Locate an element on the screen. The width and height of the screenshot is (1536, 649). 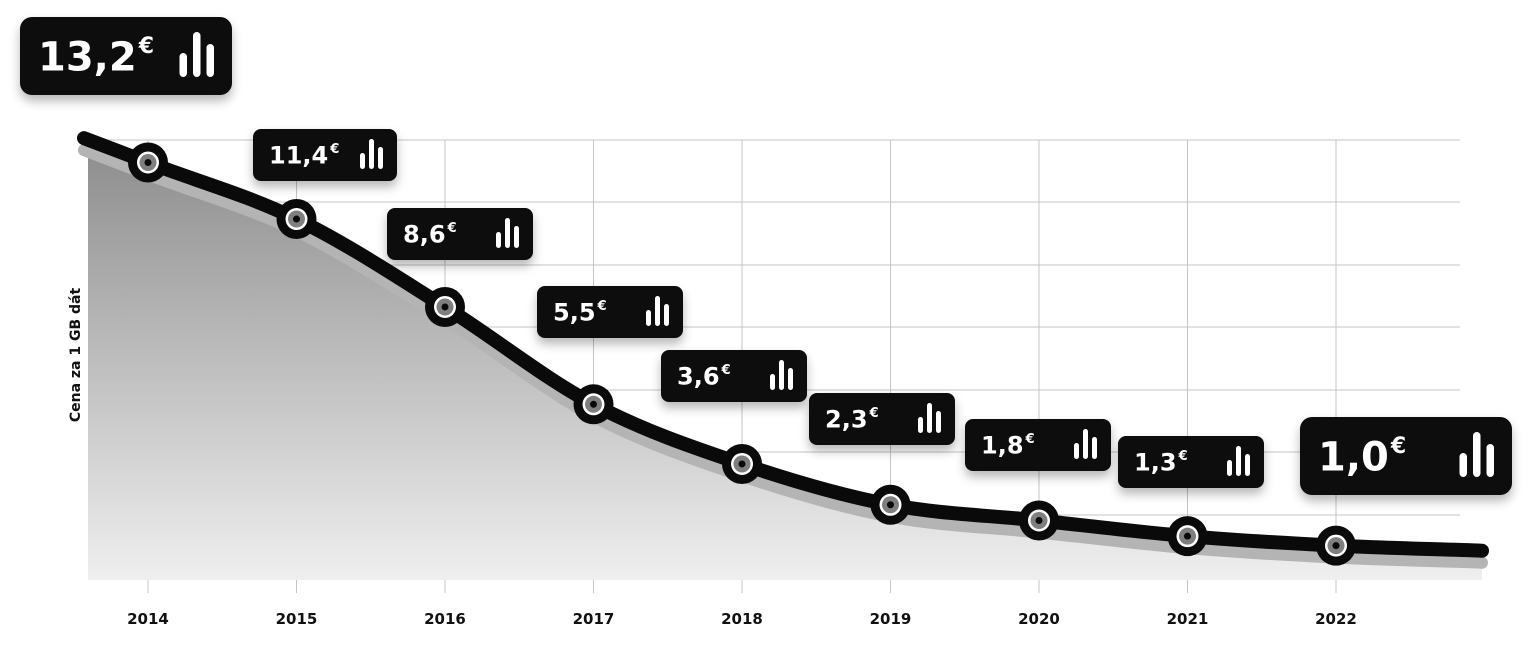
x-tick-label: 2014 is located at coordinates (148, 619).